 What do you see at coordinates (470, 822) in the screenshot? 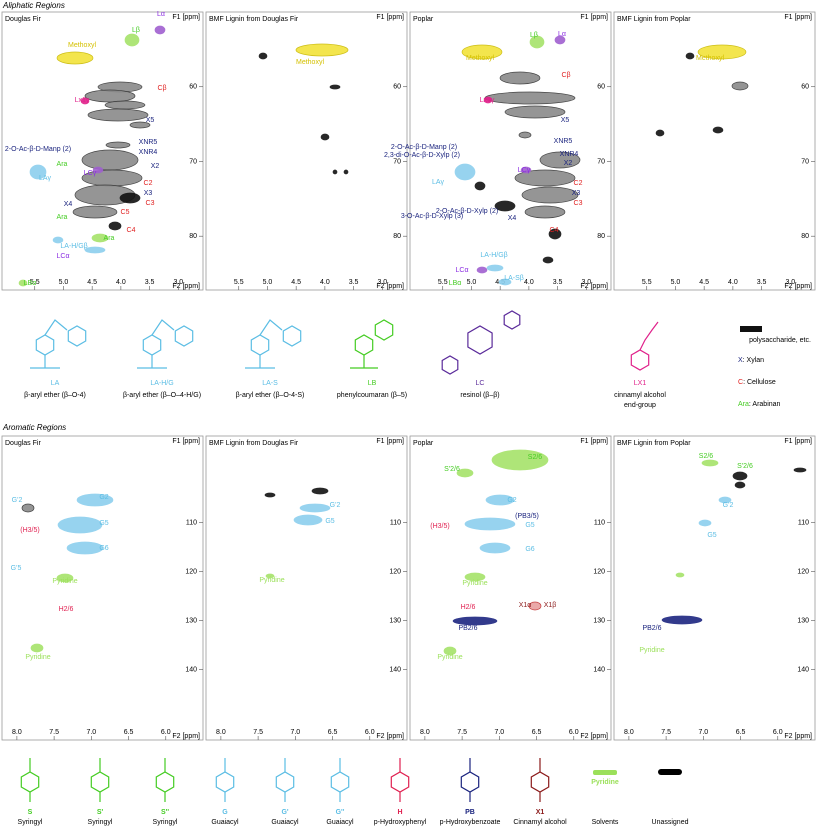
I see `structure-name: p-Hydroxybenzoate` at bounding box center [470, 822].